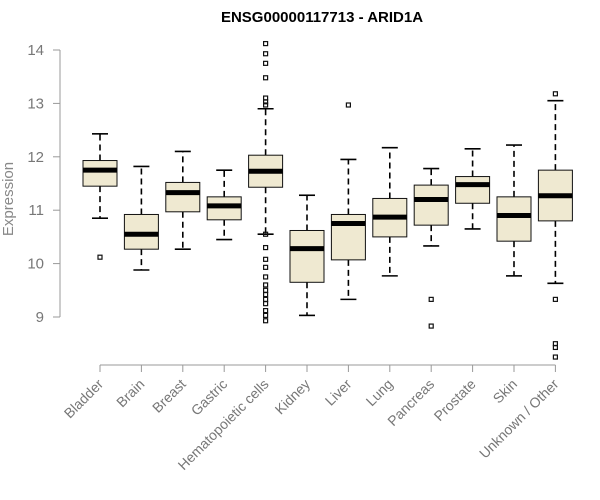 This screenshot has width=600, height=500. I want to click on y-axis-label: Expression, so click(8, 199).